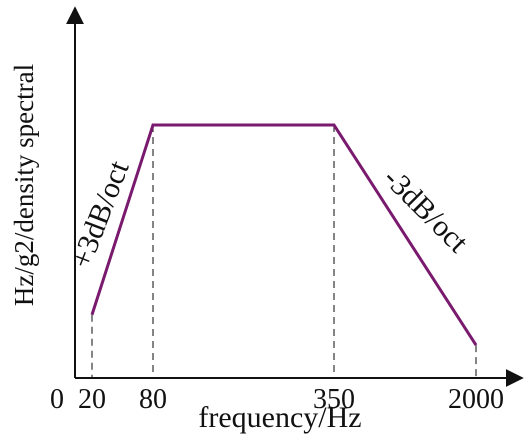 This screenshot has height=439, width=530. What do you see at coordinates (92, 399) in the screenshot?
I see `x-tick-label-20: 20` at bounding box center [92, 399].